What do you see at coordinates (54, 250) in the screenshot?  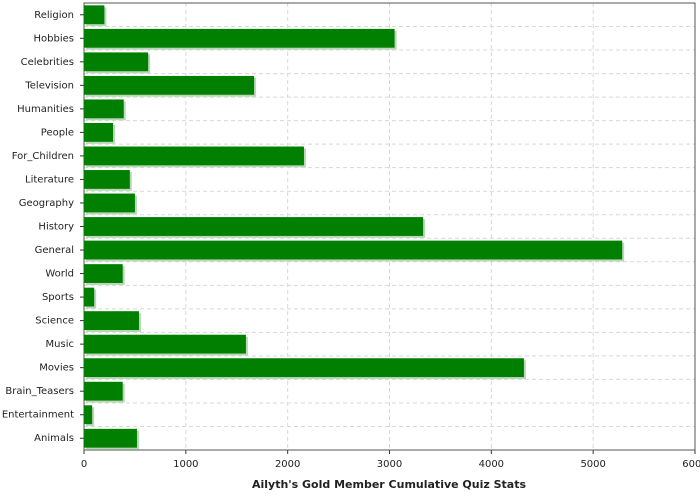 I see `y-tick-label: General` at bounding box center [54, 250].